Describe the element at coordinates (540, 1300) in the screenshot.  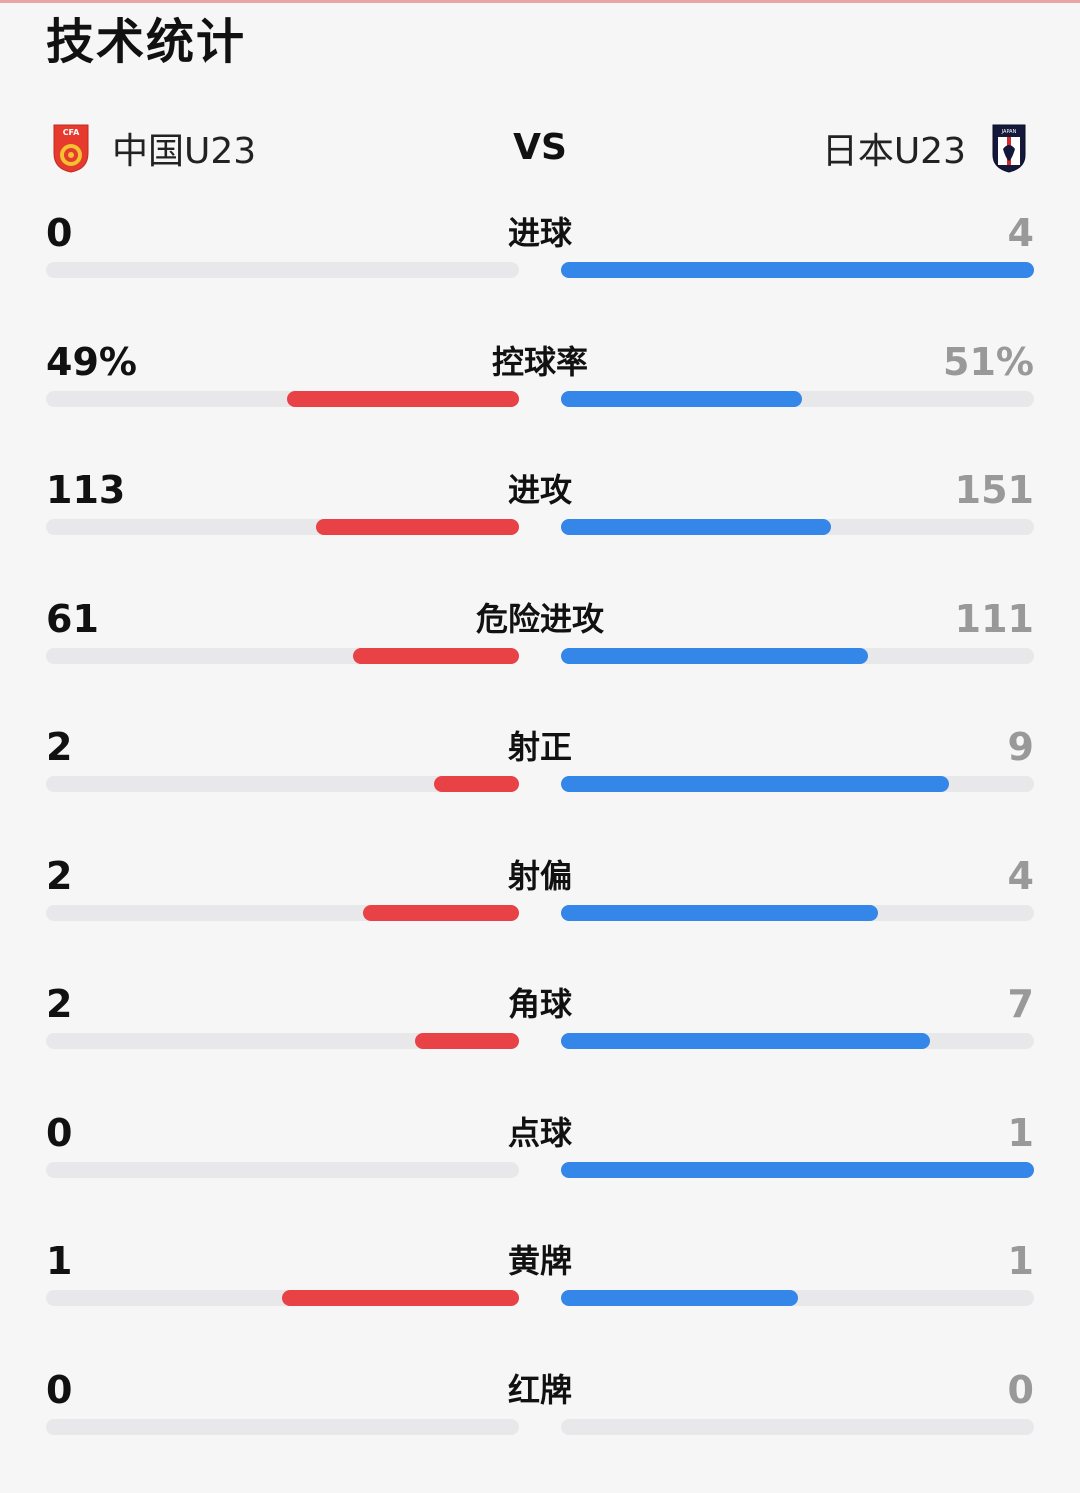
I see `stat-row: 1 黄牌 1` at that location.